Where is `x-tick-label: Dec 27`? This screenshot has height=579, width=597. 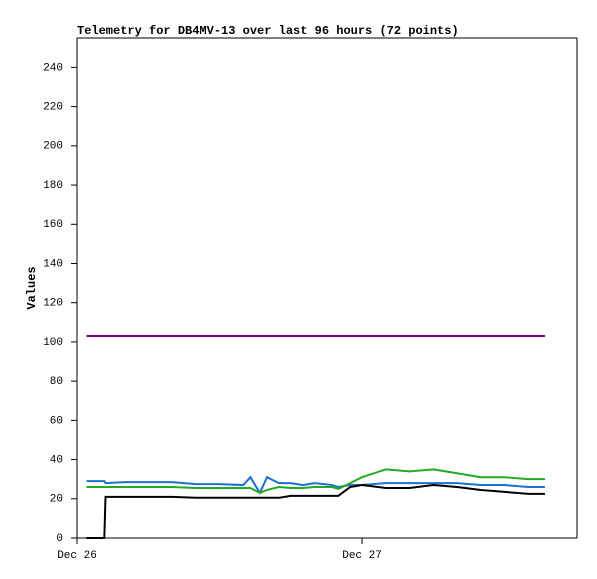
x-tick-label: Dec 27 is located at coordinates (362, 556).